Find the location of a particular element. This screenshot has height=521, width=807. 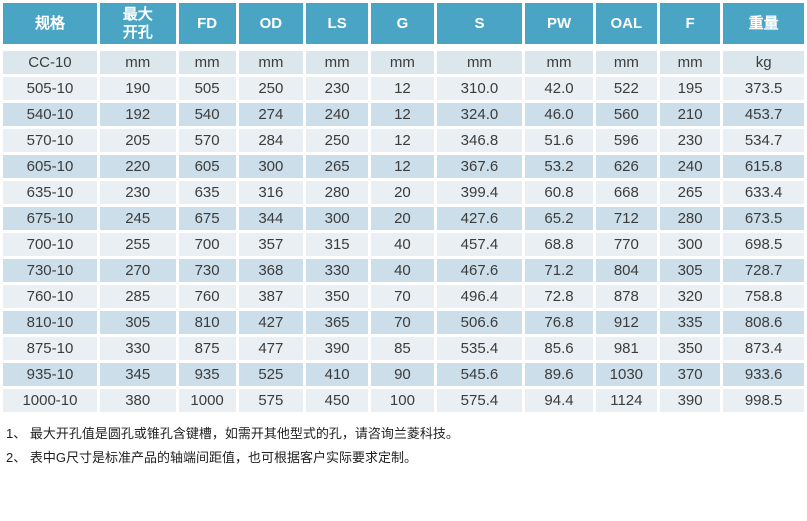

table-cell: 998.5 is located at coordinates (763, 400).